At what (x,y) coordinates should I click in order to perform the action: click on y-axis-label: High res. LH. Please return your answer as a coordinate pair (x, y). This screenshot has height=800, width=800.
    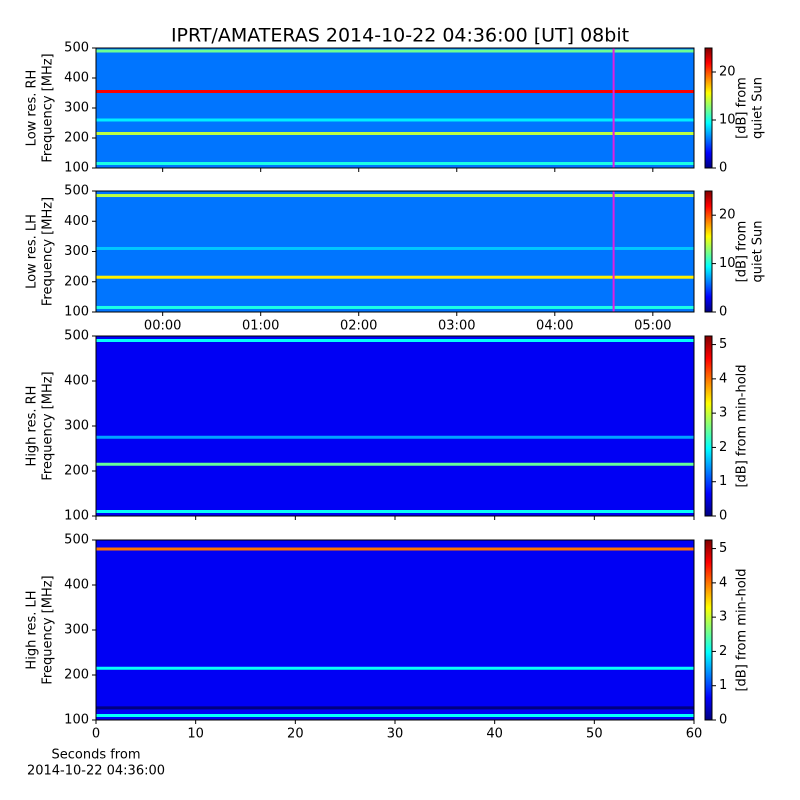
    Looking at the image, I should click on (32, 629).